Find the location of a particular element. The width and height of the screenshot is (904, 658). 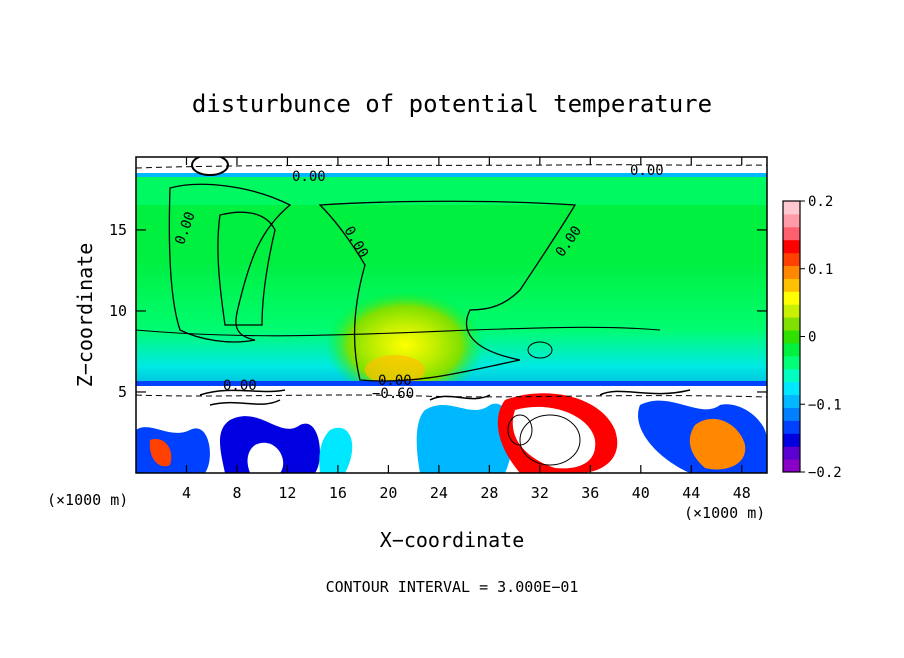

y-tick-label: 10 is located at coordinates (118, 311).